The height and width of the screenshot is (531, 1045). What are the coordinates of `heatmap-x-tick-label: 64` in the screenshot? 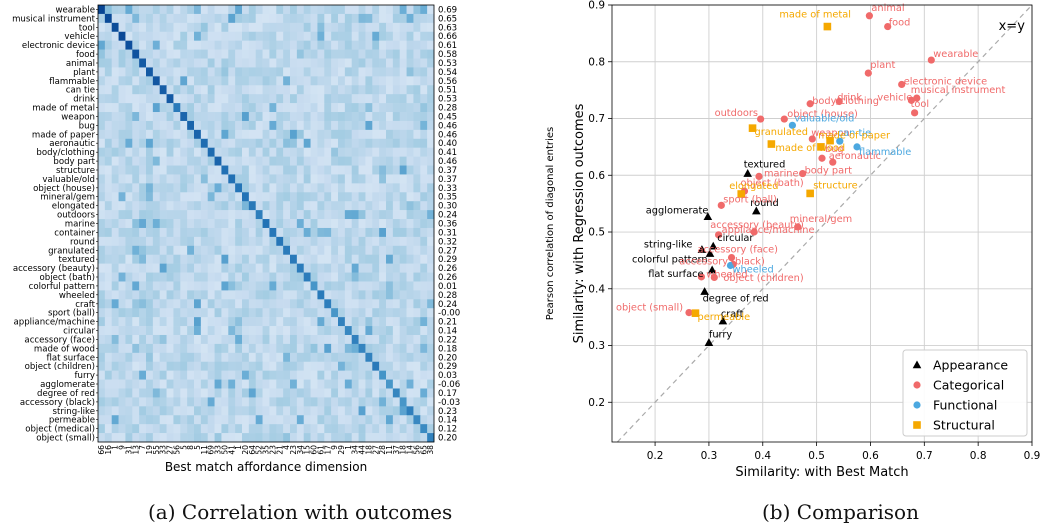 It's located at (252, 450).